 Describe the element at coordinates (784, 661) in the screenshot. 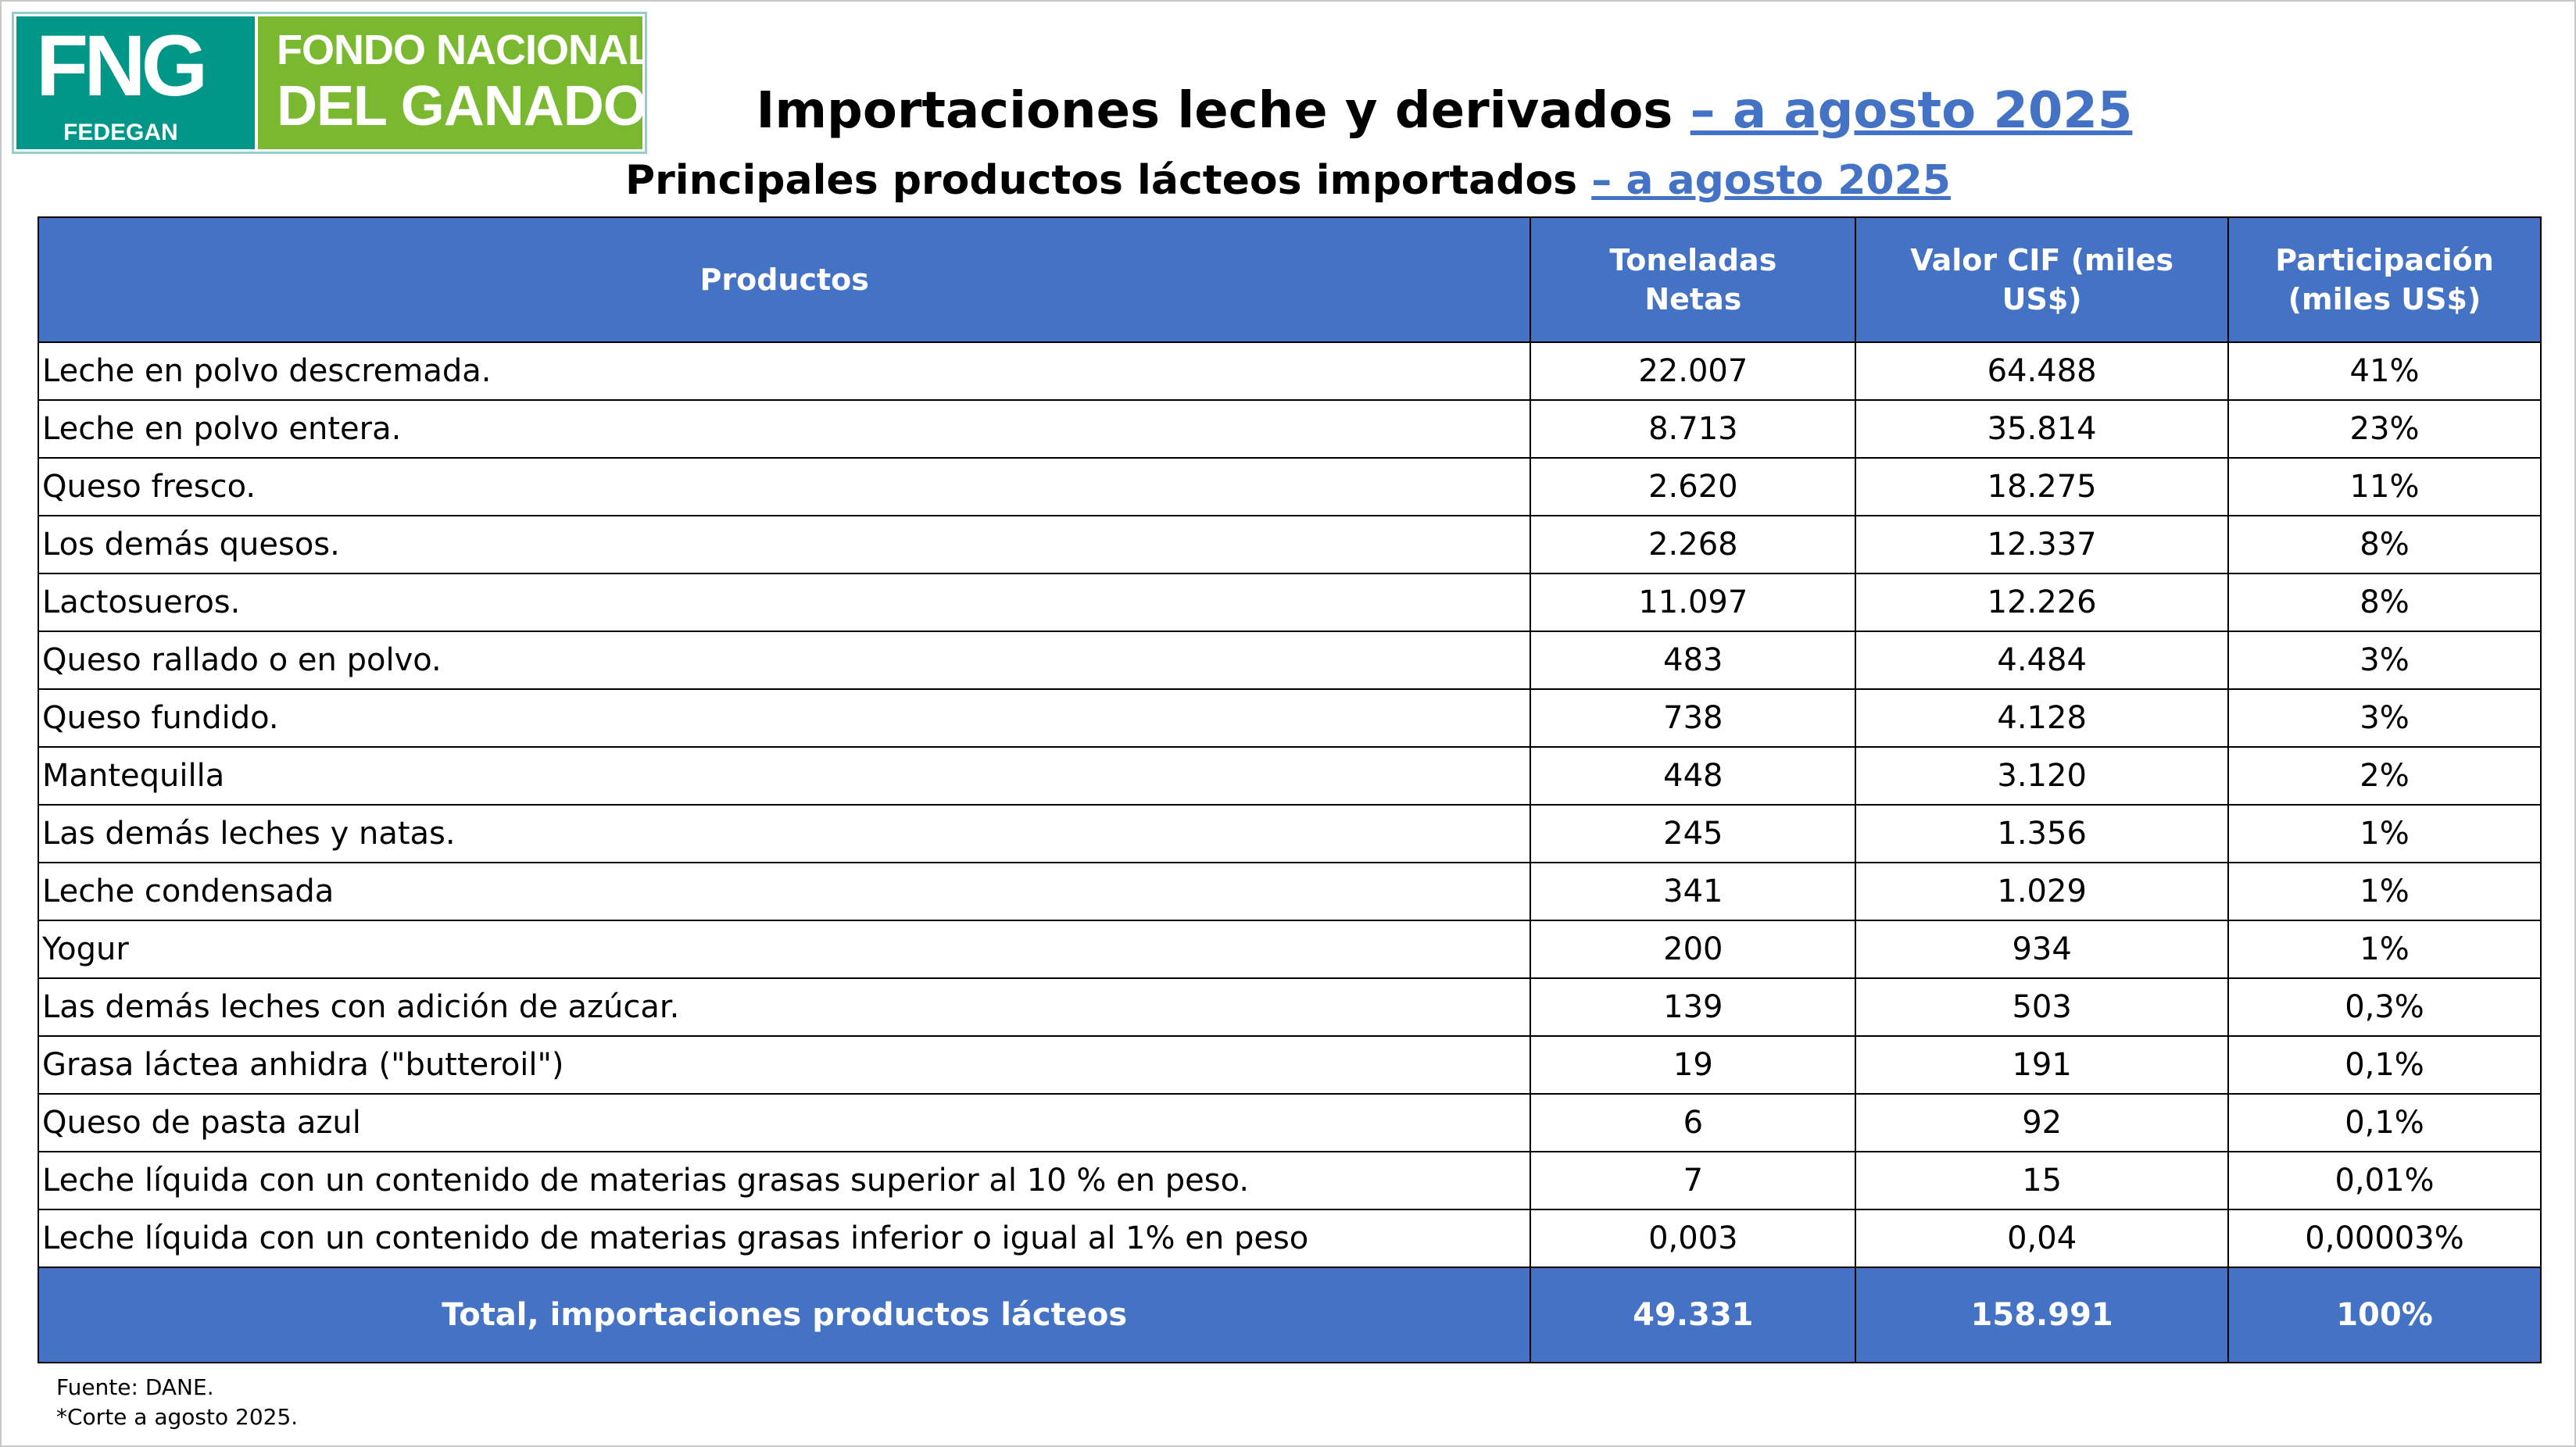

I see `product-cell: Queso rallado o en polvo.` at that location.